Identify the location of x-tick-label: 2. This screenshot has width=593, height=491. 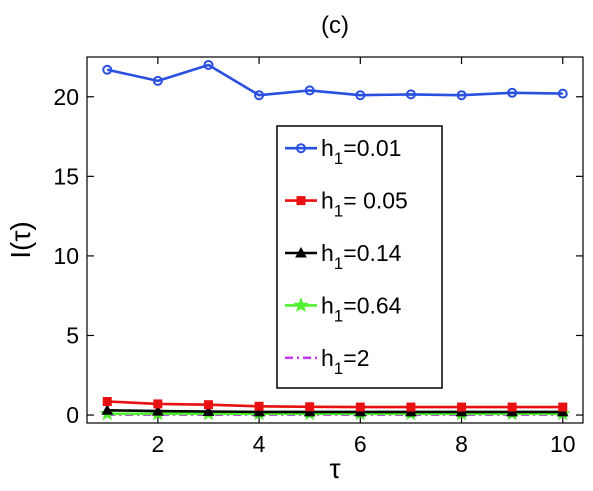
(157, 444).